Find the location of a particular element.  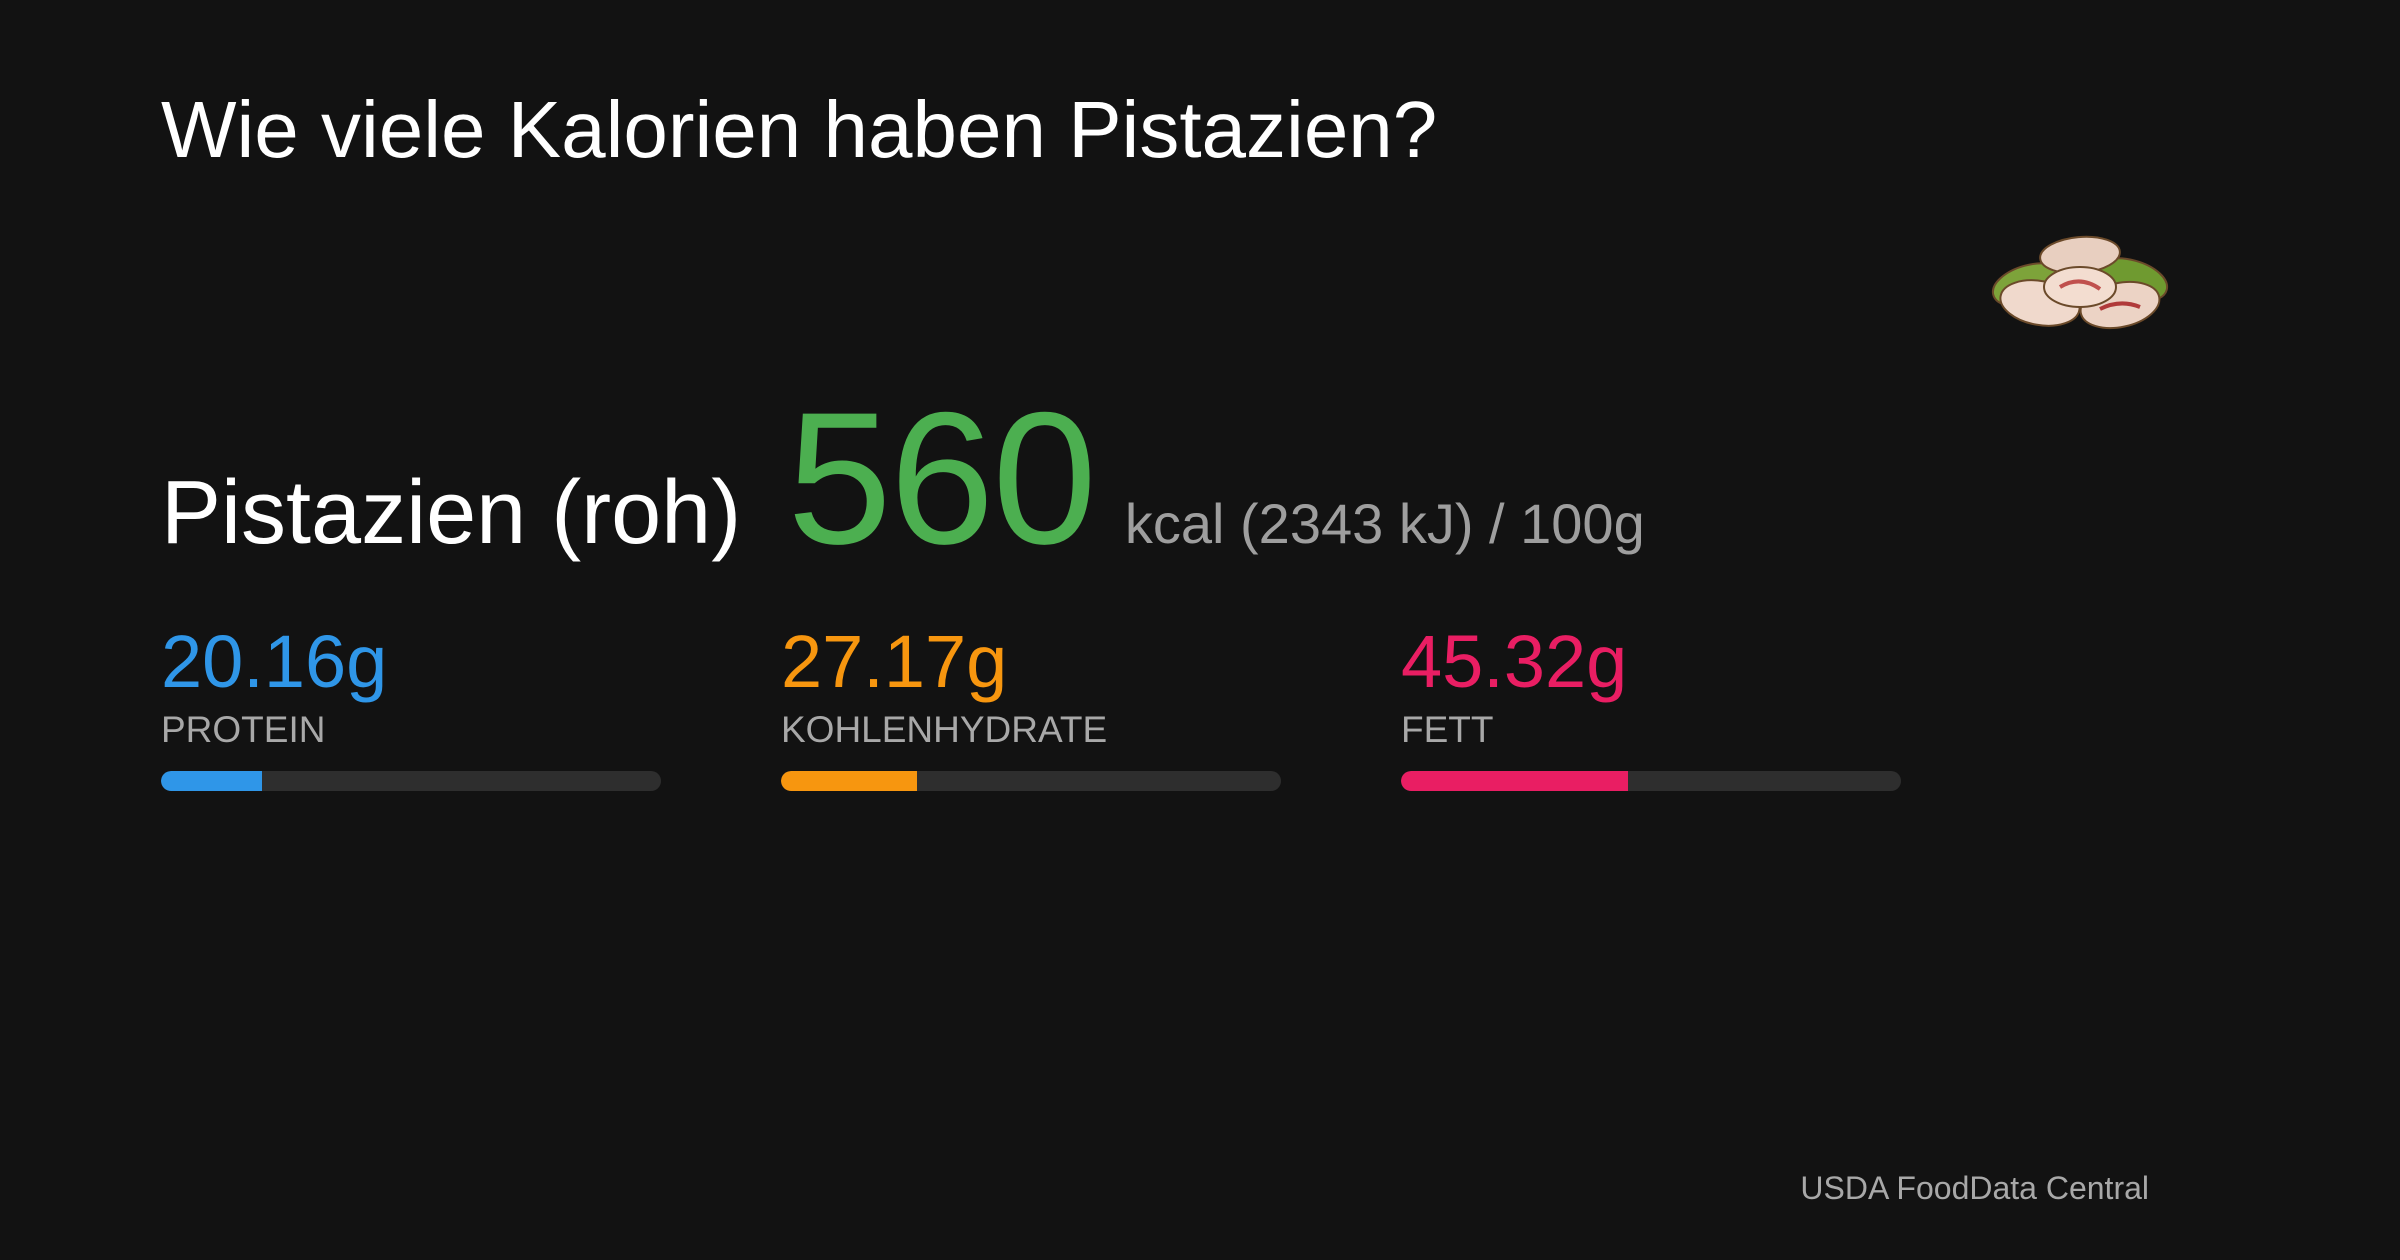

macro-value: 27.17g is located at coordinates (894, 661).